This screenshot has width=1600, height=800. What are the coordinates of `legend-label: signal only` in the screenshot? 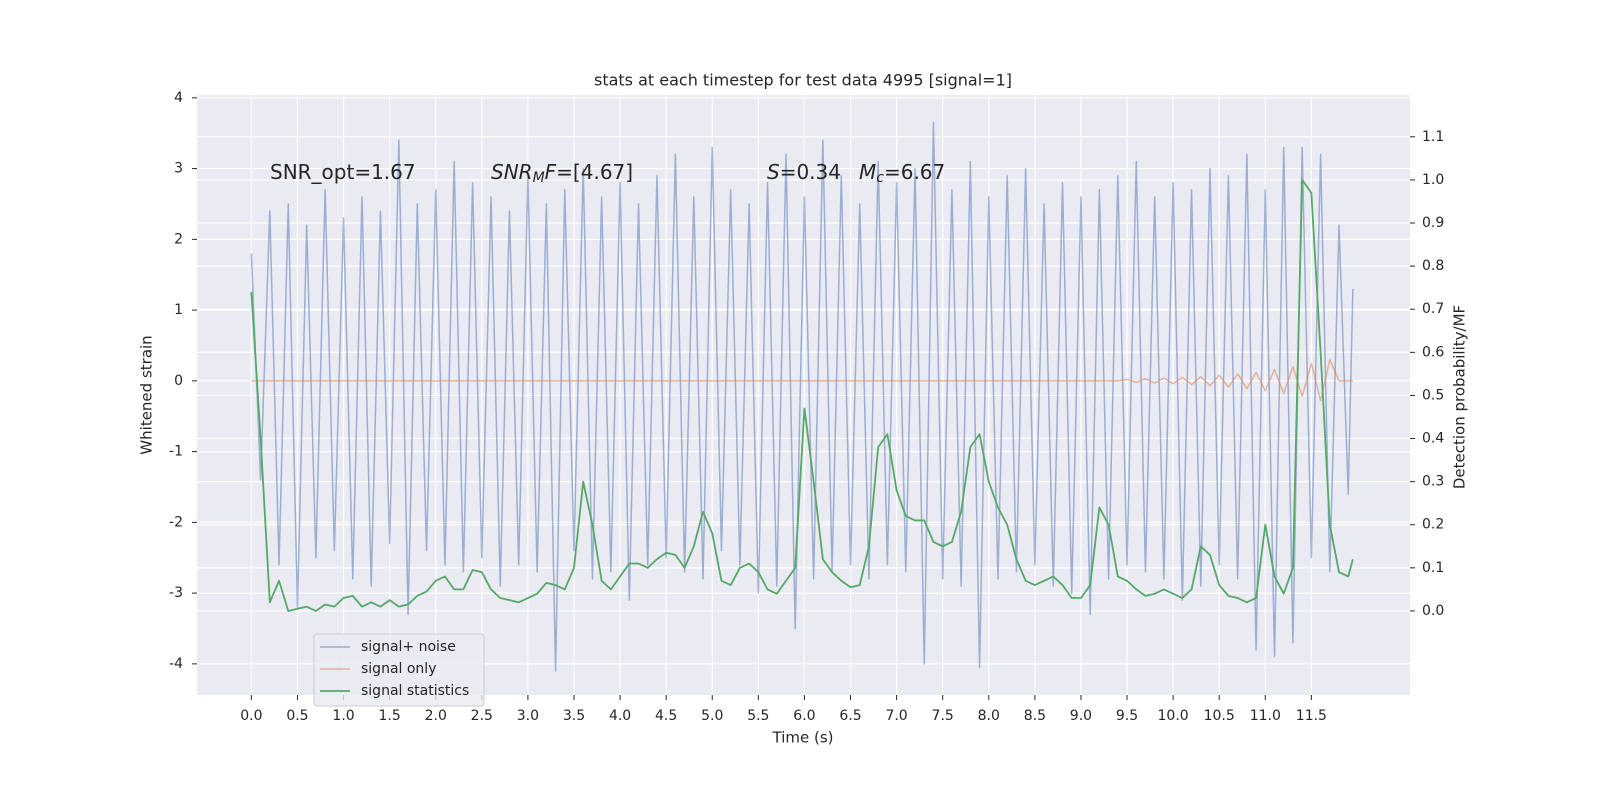 It's located at (398, 669).